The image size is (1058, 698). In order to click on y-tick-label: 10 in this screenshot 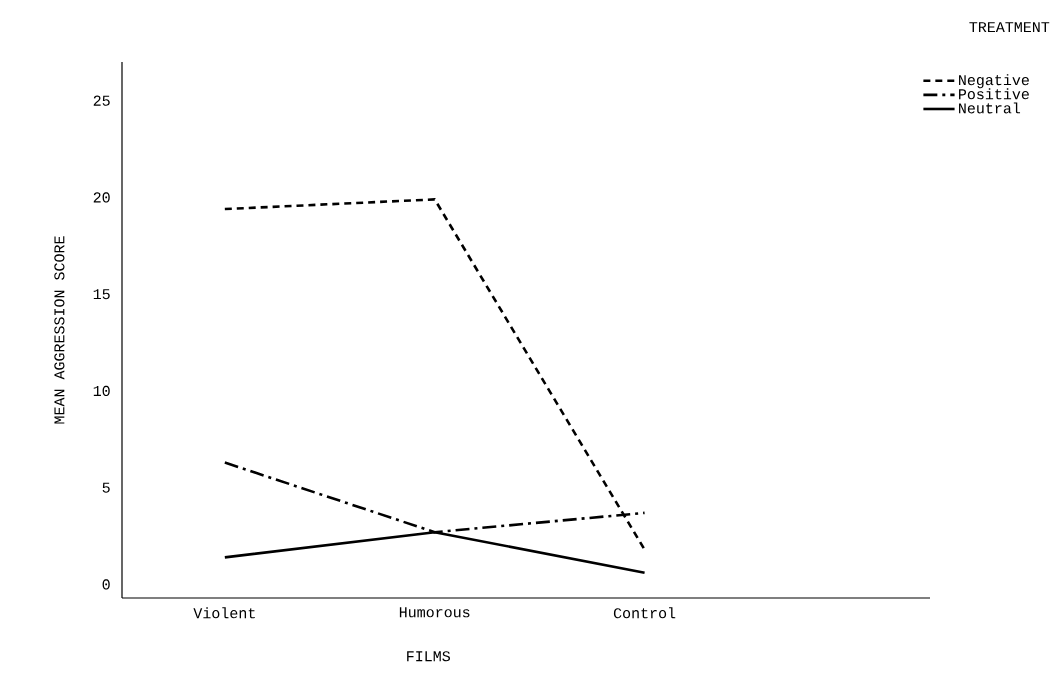, I will do `click(101, 391)`.